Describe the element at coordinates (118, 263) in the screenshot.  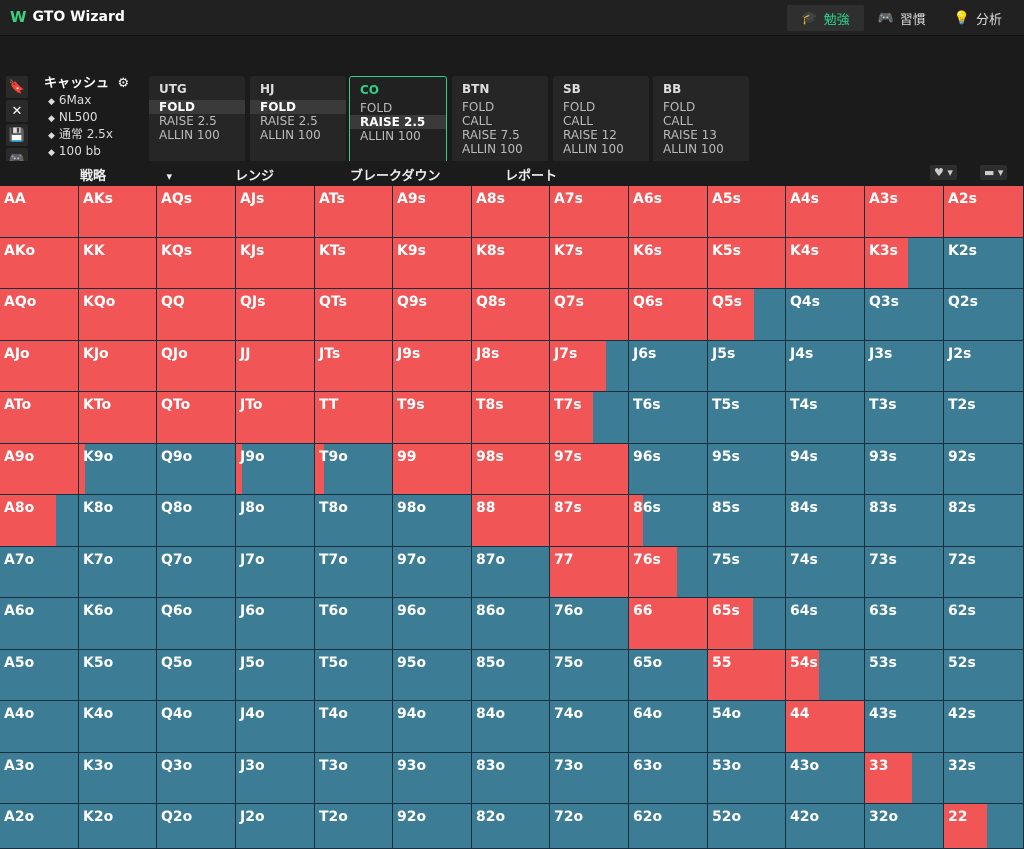
I see `hand-cell: KK` at that location.